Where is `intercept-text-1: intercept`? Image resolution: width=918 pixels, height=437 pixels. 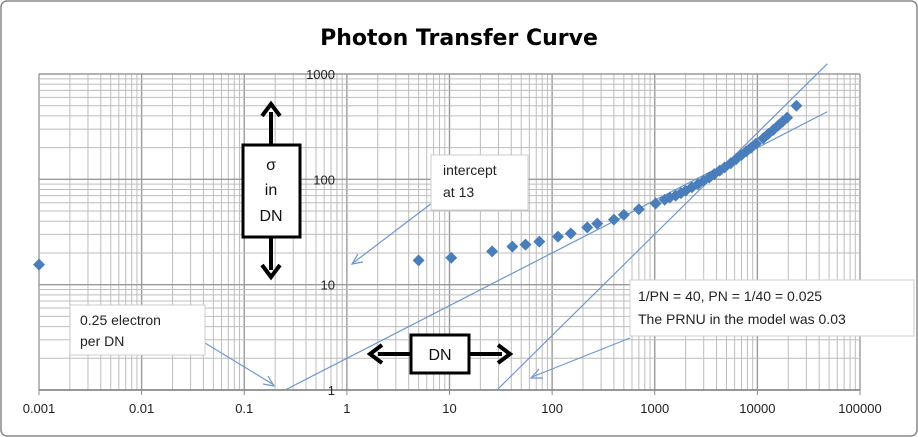
intercept-text-1: intercept is located at coordinates (470, 170).